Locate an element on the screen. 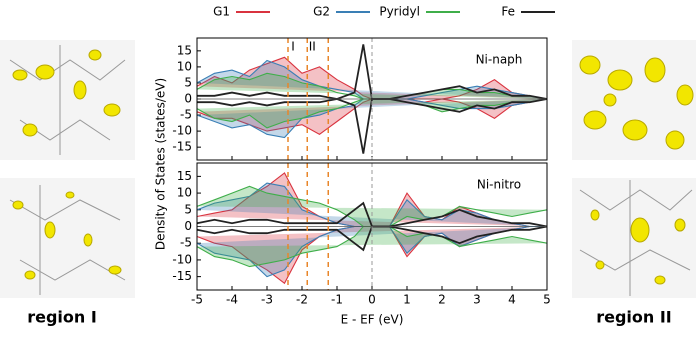  y-axis-label: Density of States (states/eV) is located at coordinates (161, 164).